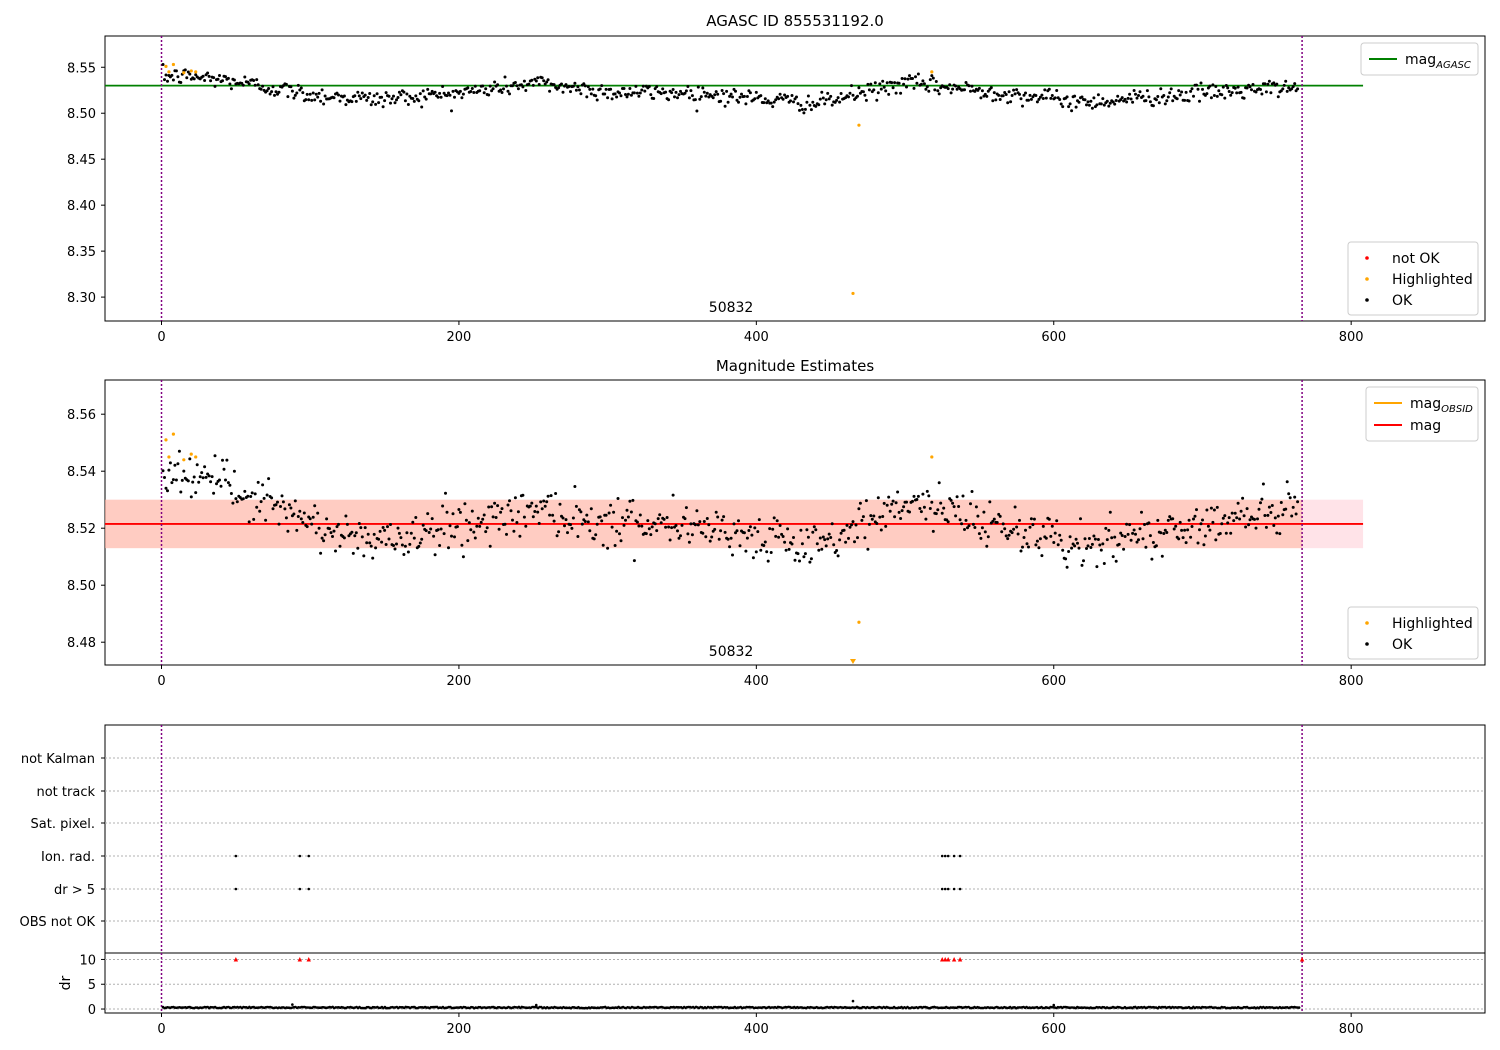 The width and height of the screenshot is (1500, 1050). Describe the element at coordinates (459, 337) in the screenshot. I see `x-tick-label: 200` at that location.